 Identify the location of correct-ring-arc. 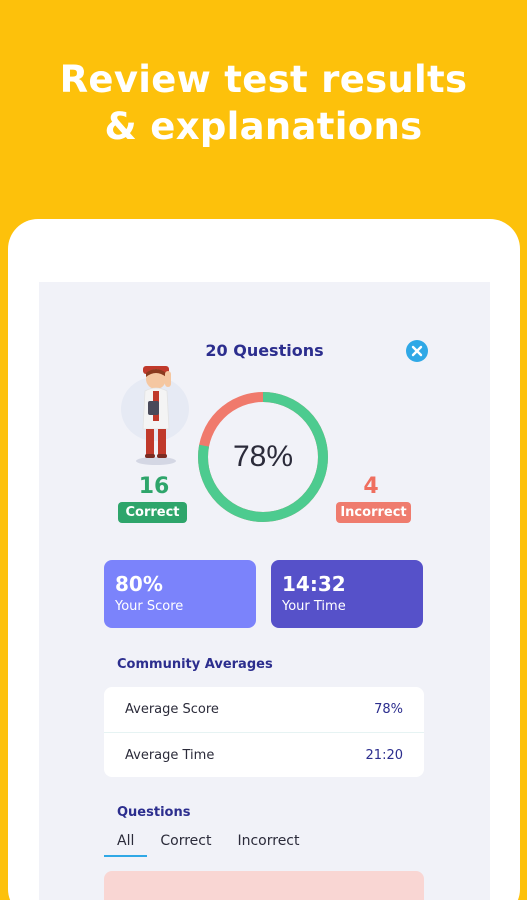
(263, 457).